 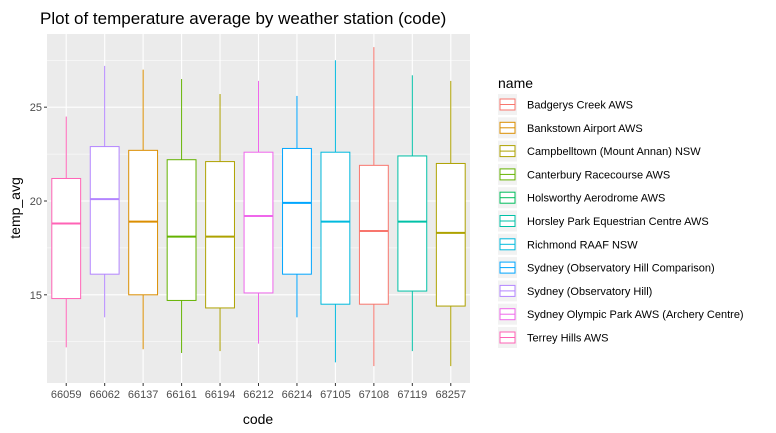 I want to click on legend-entry: Richmond RAAF NSW, so click(x=568, y=244).